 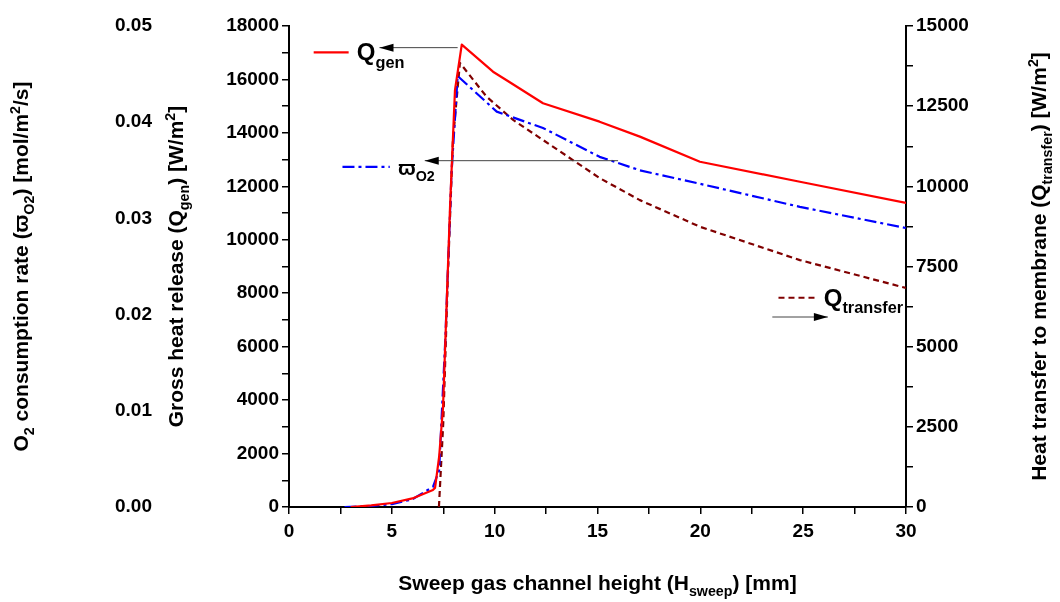 What do you see at coordinates (906, 530) in the screenshot?
I see `x-tick-label: 30` at bounding box center [906, 530].